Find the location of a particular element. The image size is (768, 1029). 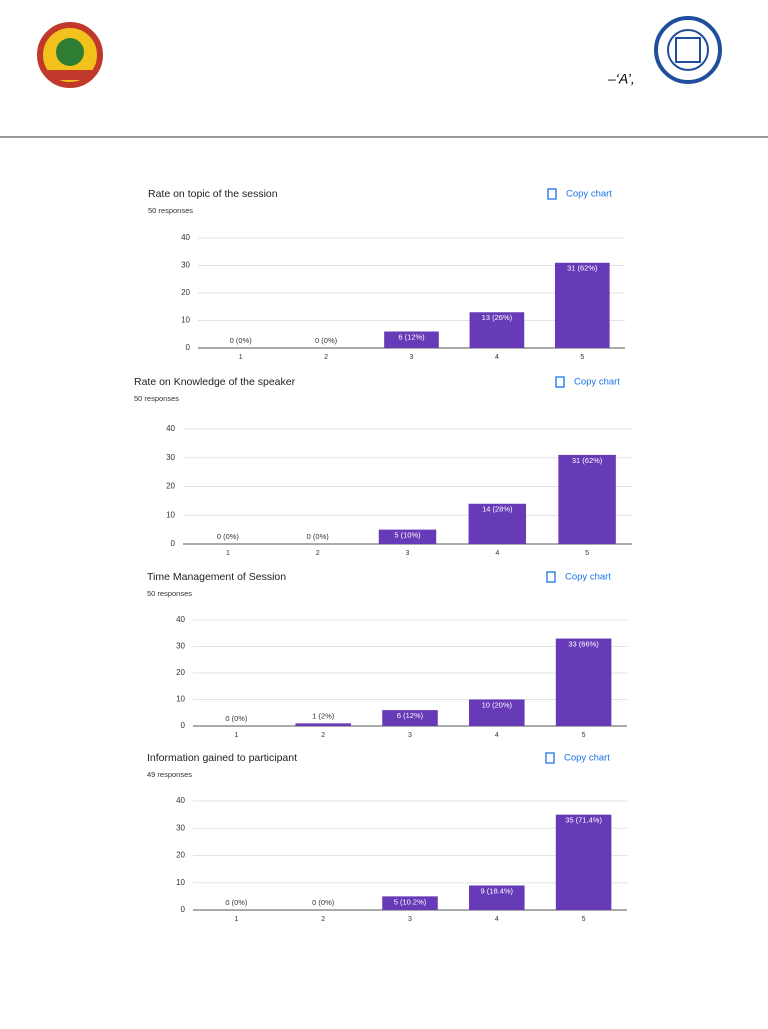

chart-title: Information gained to participant is located at coordinates (222, 758).